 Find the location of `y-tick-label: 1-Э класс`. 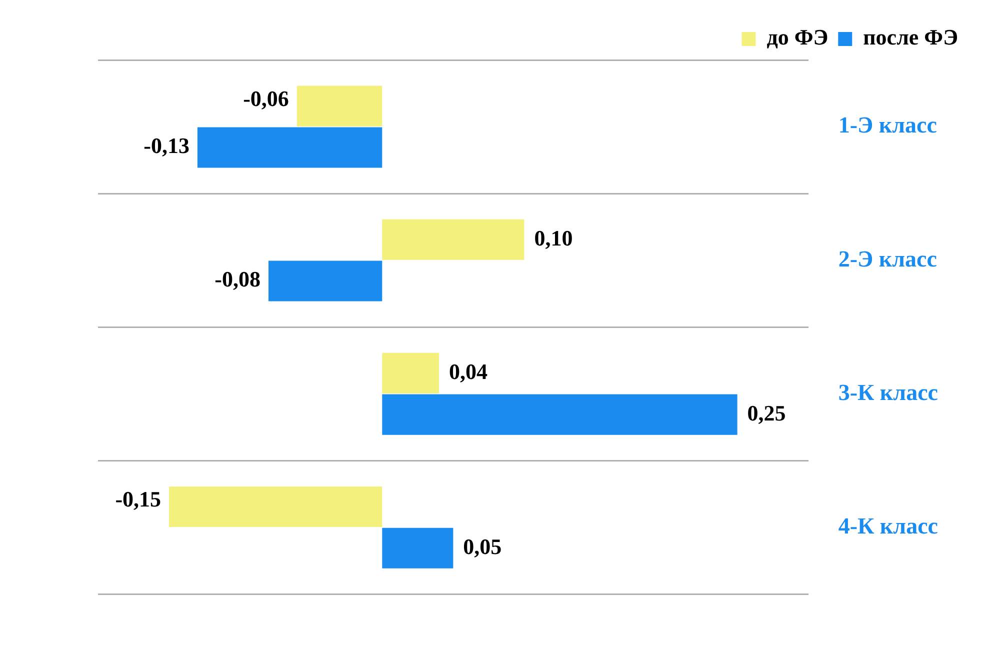

y-tick-label: 1-Э класс is located at coordinates (887, 125).